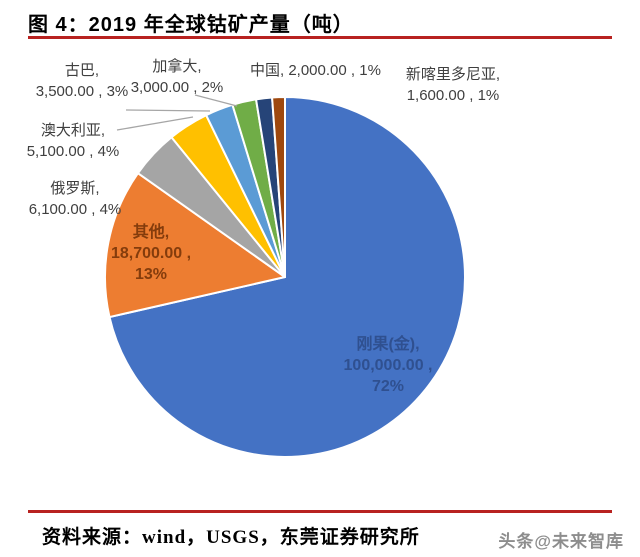 The height and width of the screenshot is (557, 640). I want to click on pie-label-other: 其他, 18,700.00 , 13%, so click(151, 253).